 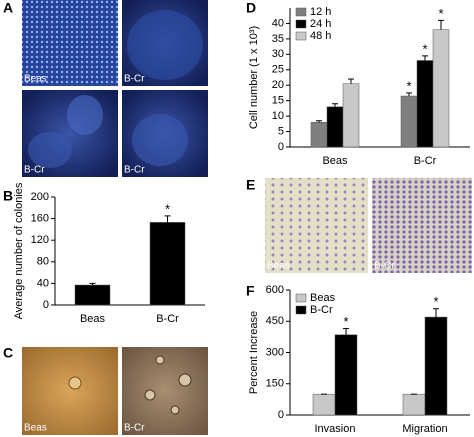 I want to click on panel-label: A, so click(x=8, y=8).